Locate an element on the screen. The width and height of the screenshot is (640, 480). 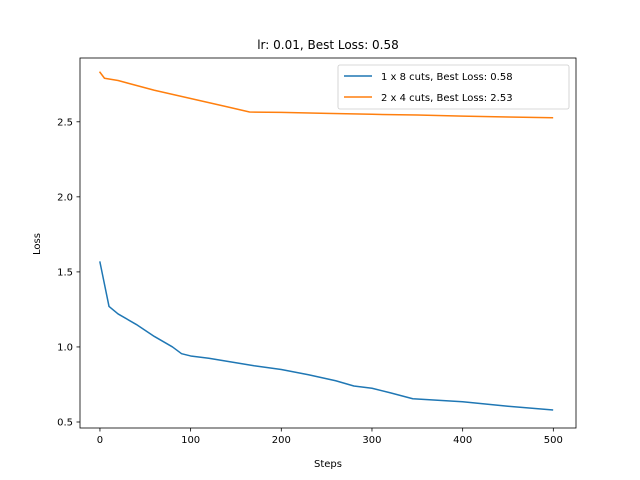
x-tick-label: 500 is located at coordinates (553, 440).